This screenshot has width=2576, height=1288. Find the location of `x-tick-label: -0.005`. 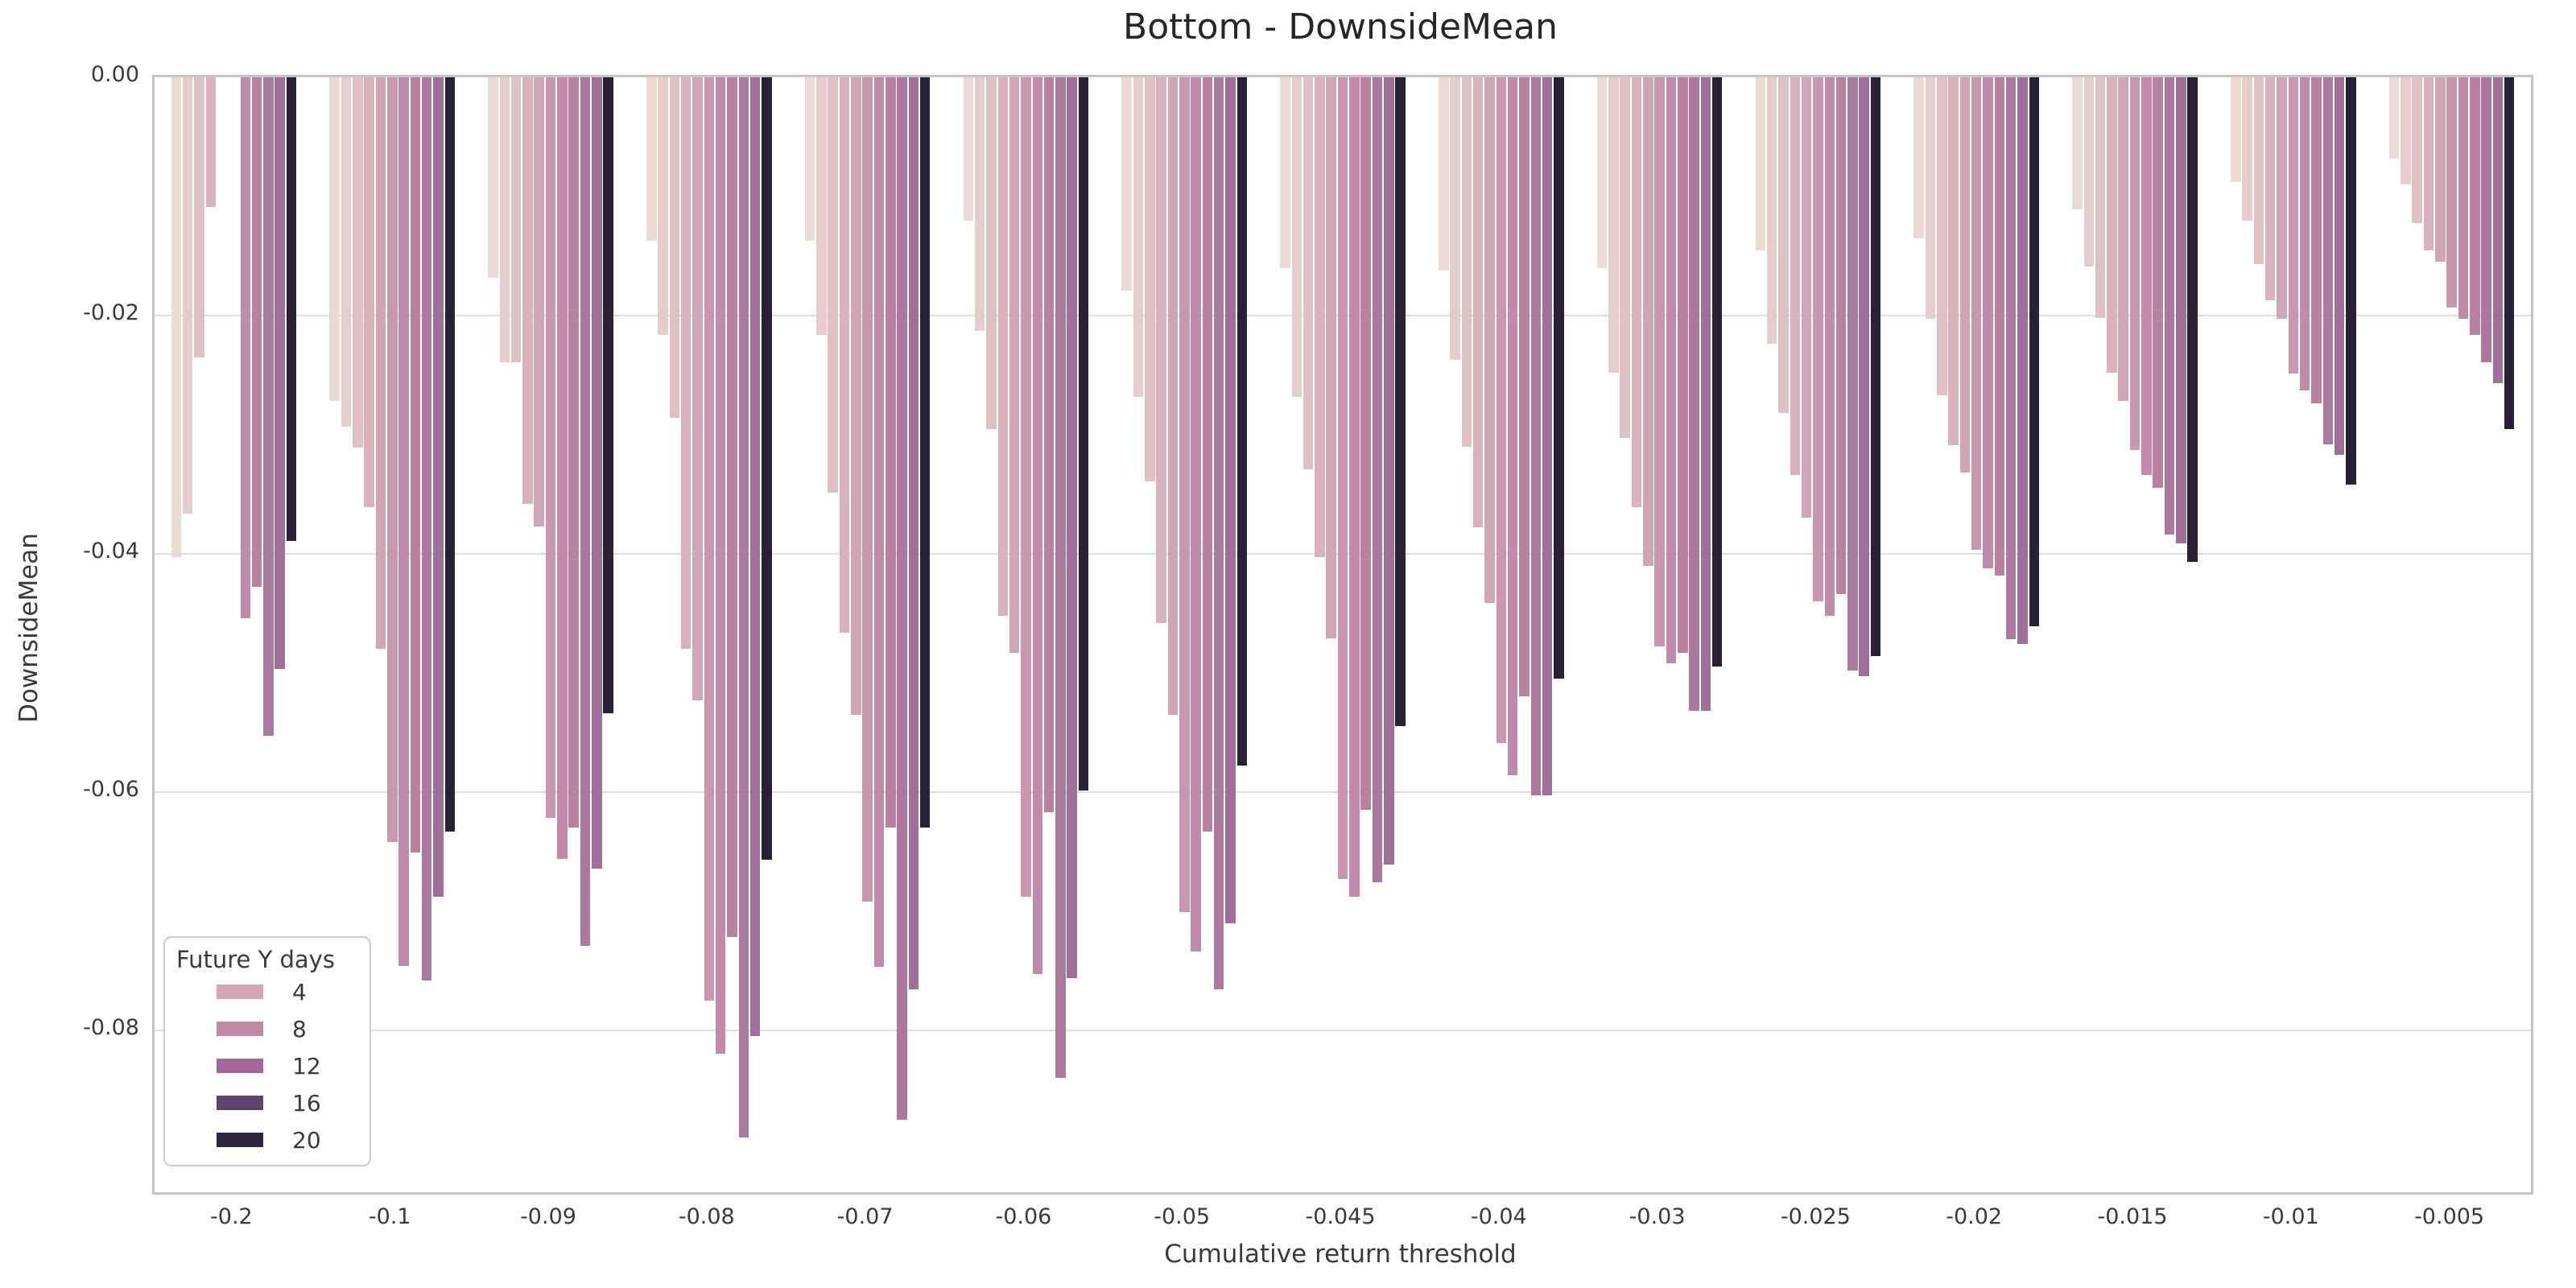

x-tick-label: -0.005 is located at coordinates (2449, 1216).